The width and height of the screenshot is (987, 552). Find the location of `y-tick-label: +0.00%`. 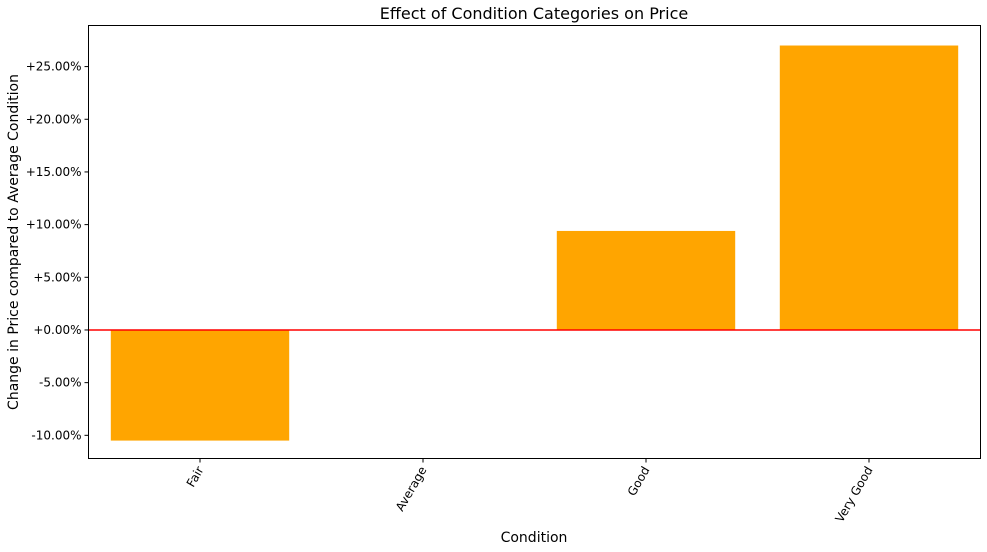

y-tick-label: +0.00% is located at coordinates (57, 330).